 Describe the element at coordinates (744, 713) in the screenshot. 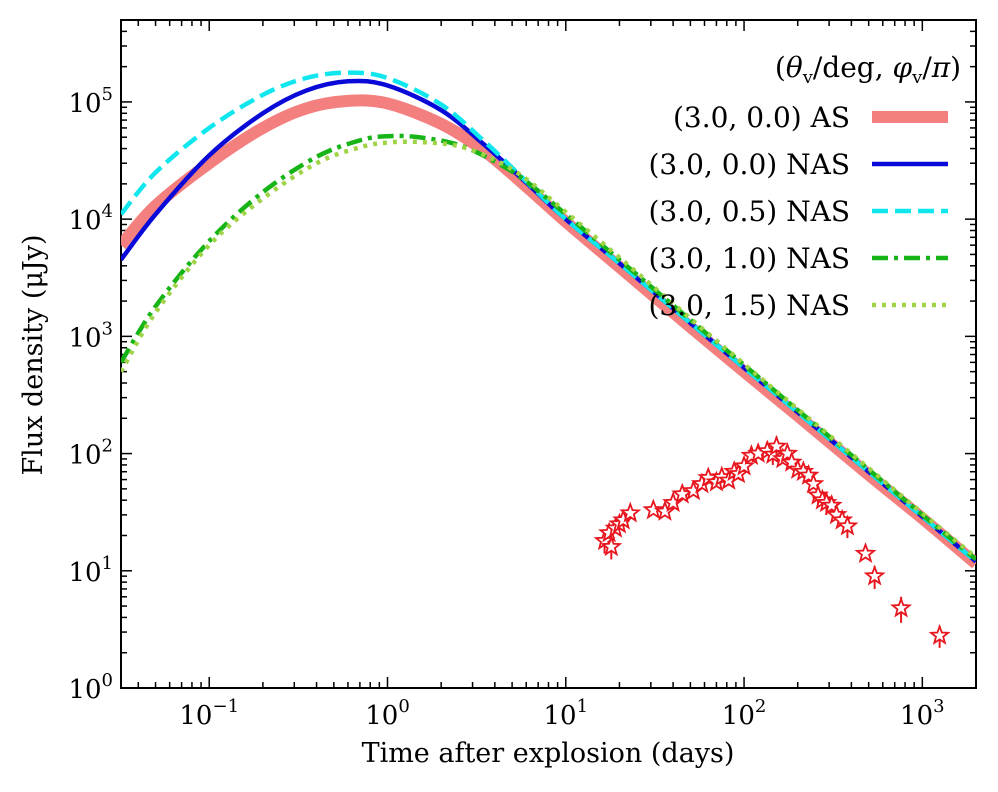

I see `x-tick-label: 10²` at that location.